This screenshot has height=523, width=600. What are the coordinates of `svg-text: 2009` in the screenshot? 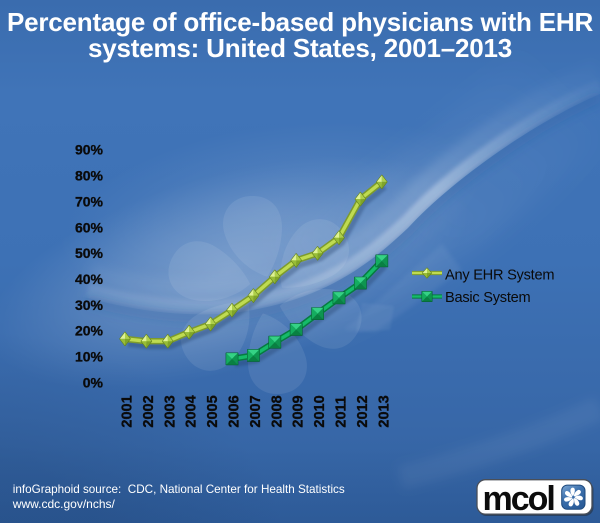 It's located at (299, 411).